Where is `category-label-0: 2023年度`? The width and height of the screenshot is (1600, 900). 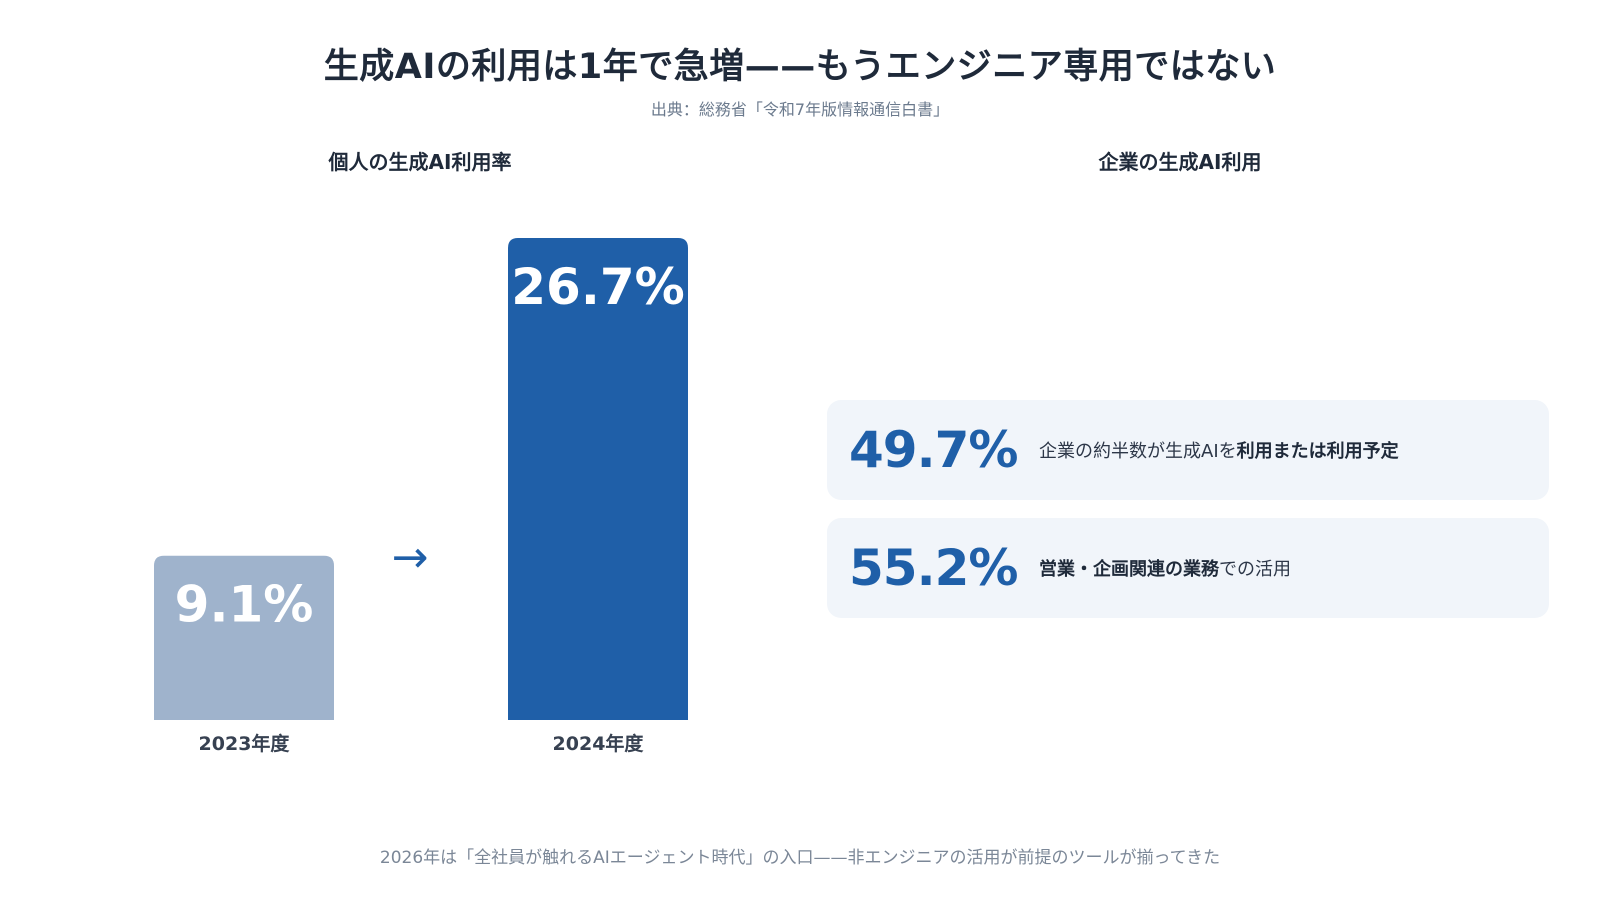
category-label-0: 2023年度 is located at coordinates (245, 743).